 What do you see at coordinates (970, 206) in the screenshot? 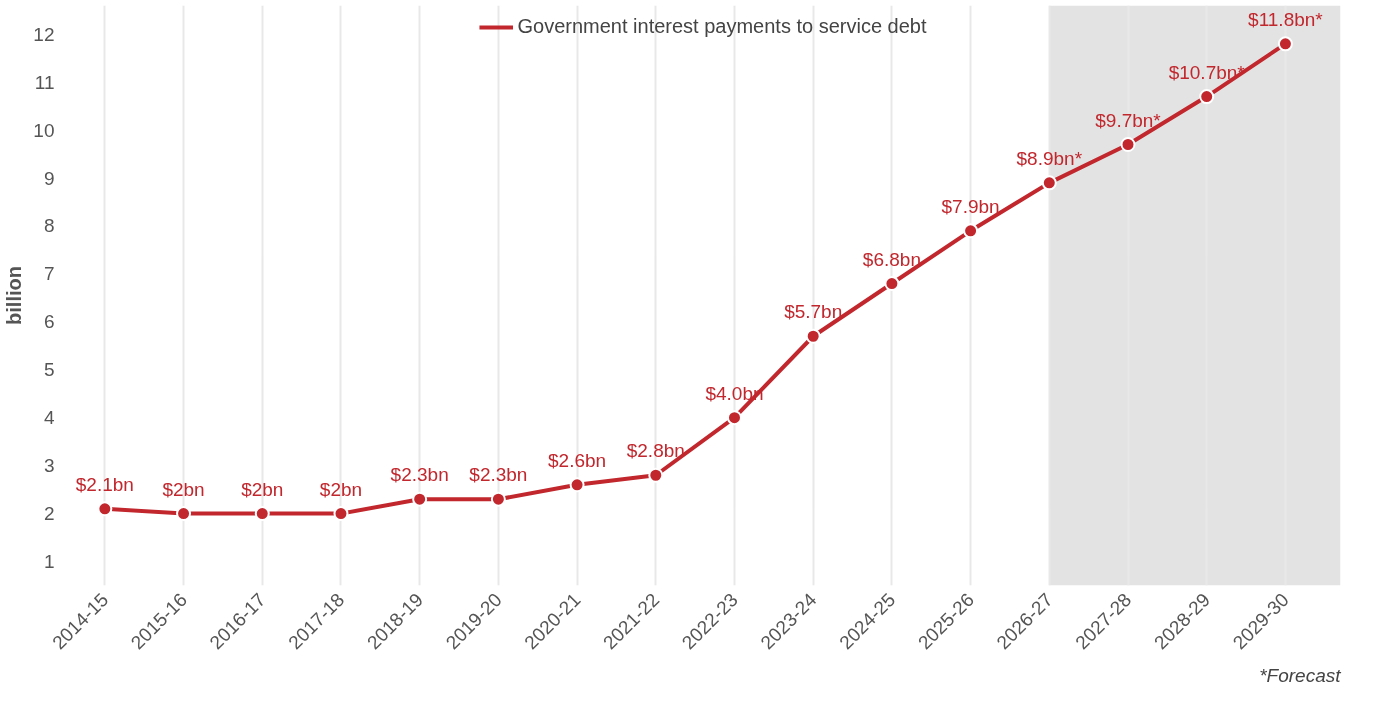
I see `data-label: $7.9bn` at bounding box center [970, 206].